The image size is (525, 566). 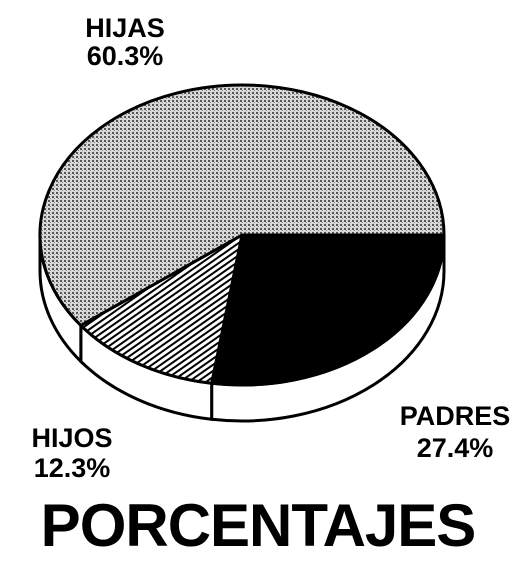 What do you see at coordinates (72, 468) in the screenshot?
I see `slice-value-label: 12.3%` at bounding box center [72, 468].